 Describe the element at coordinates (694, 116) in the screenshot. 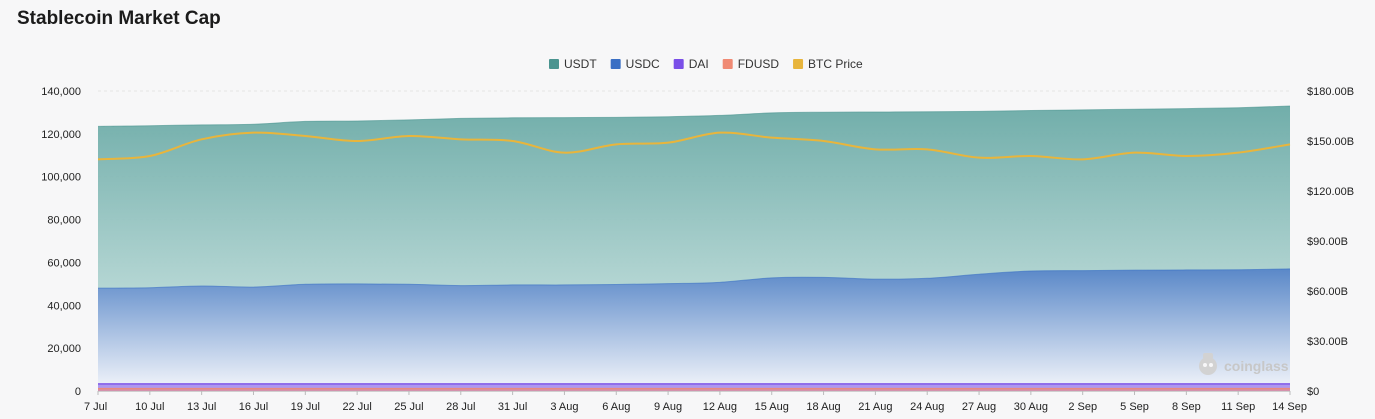

I see `usdt-edge` at that location.